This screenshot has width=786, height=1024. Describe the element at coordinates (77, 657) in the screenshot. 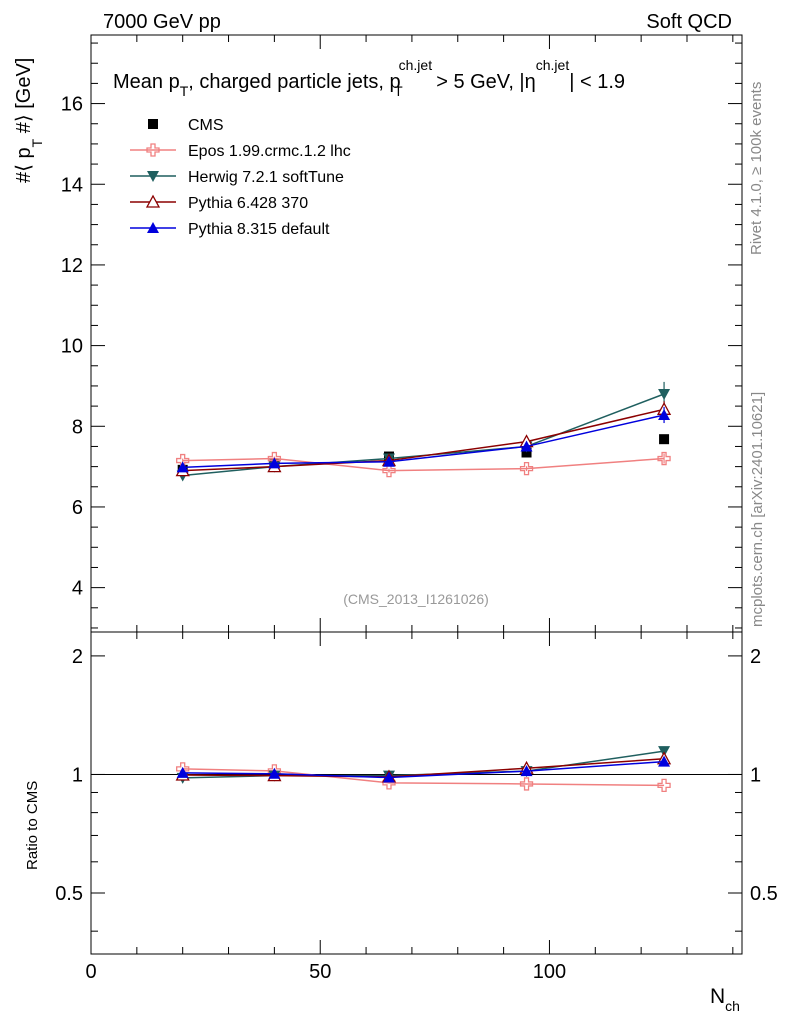

I see `ratio-y-tick-label: 2` at that location.